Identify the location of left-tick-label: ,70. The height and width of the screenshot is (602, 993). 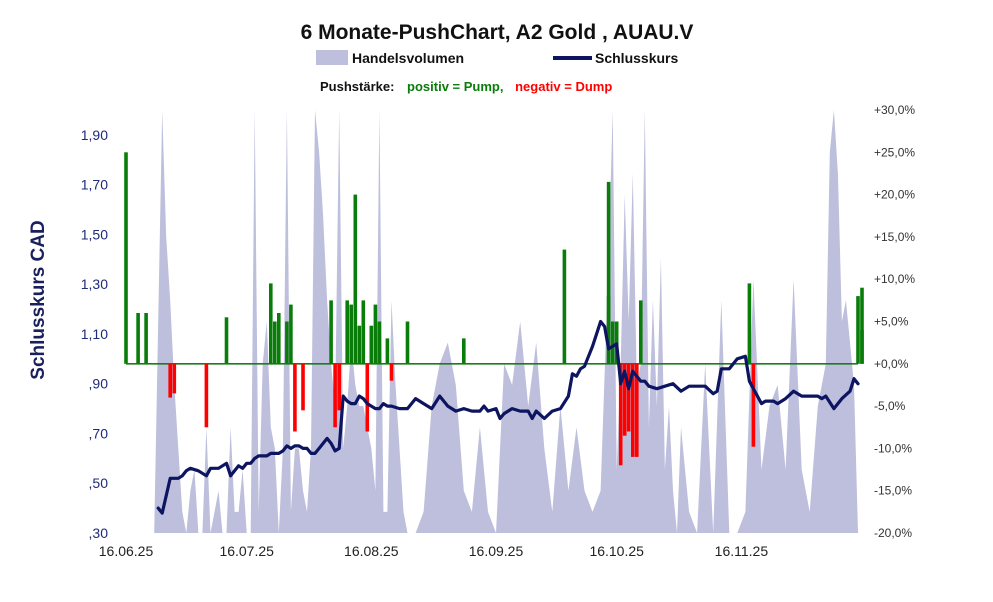
(99, 434).